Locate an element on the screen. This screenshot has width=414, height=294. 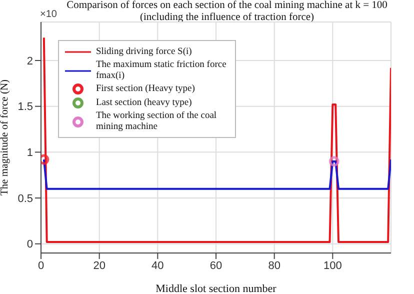
legend-label: The working section of the coal mining machine is located at coordinates (156, 121).